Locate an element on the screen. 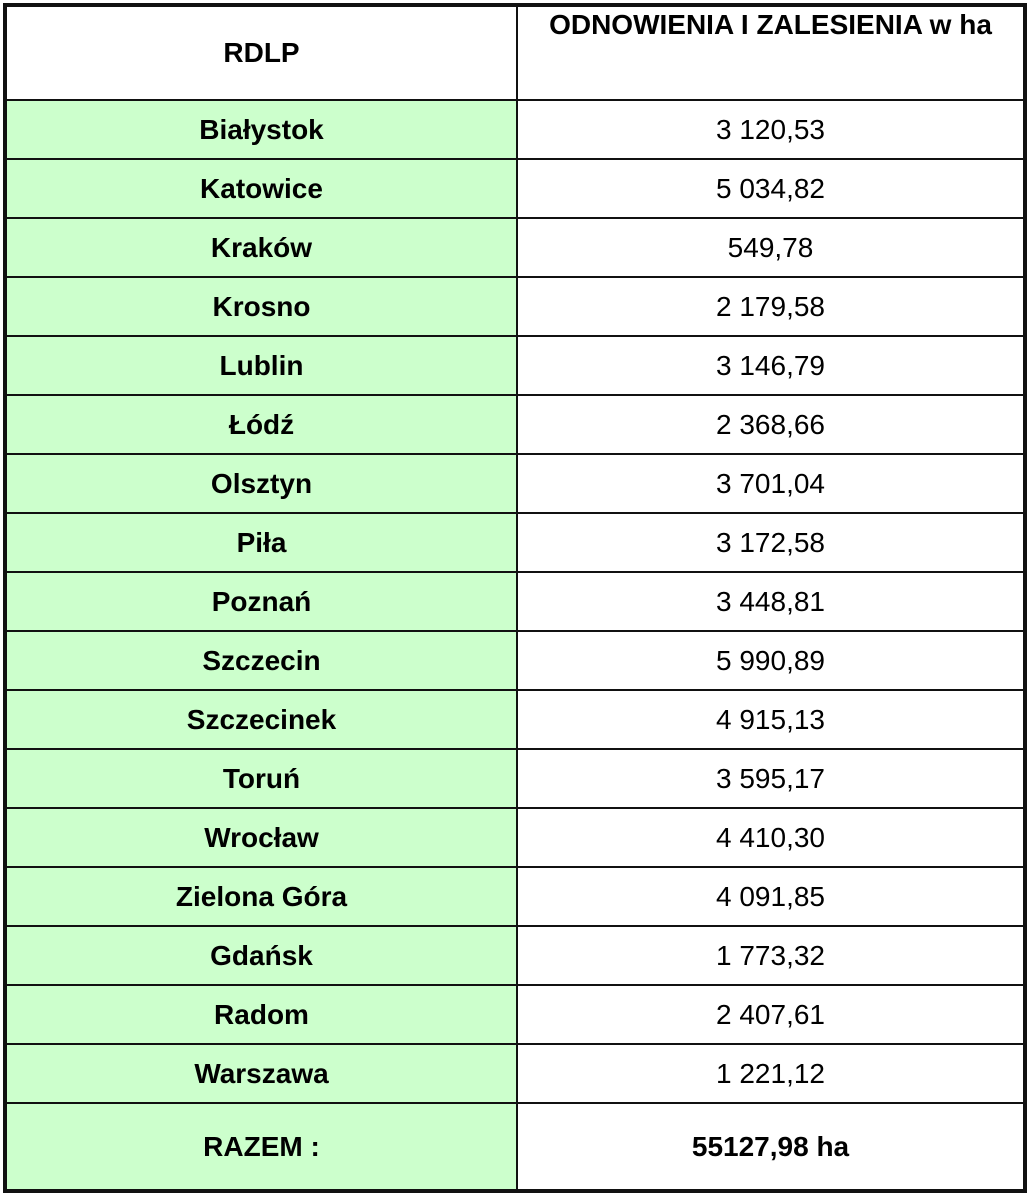 This screenshot has height=1200, width=1032. table-row: Katowice 5 034,82 is located at coordinates (515, 188).